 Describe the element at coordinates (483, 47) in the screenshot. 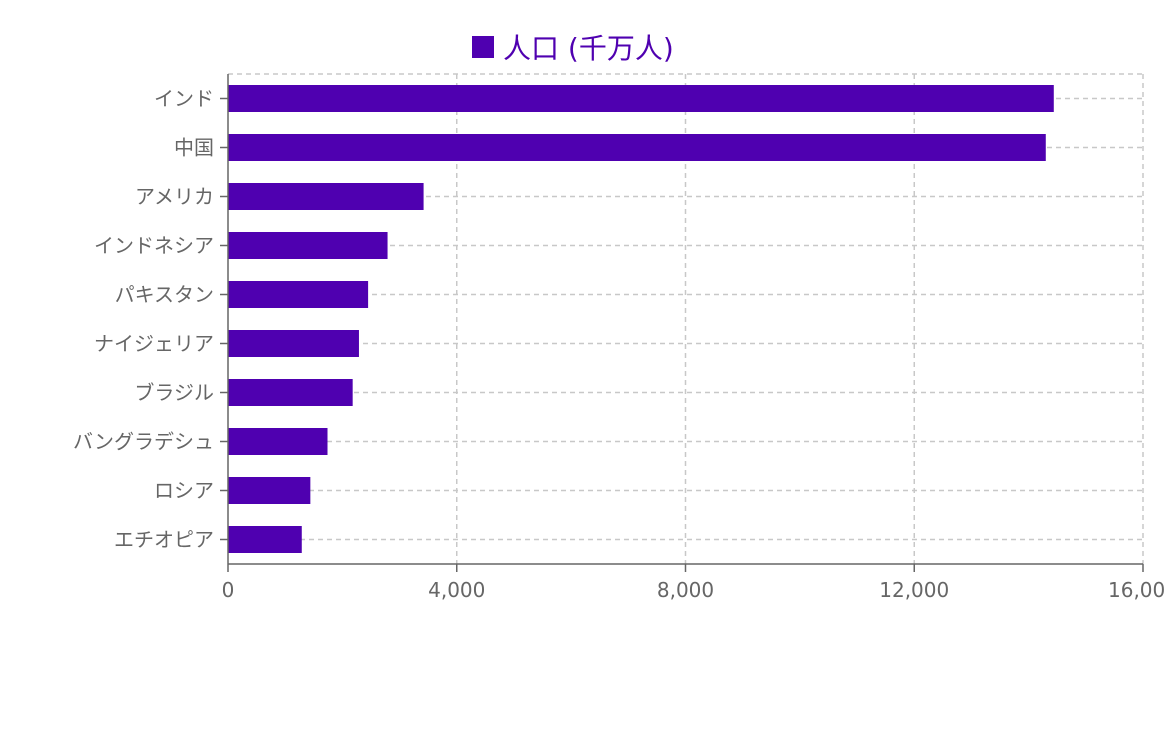

I see `legend-swatch` at that location.